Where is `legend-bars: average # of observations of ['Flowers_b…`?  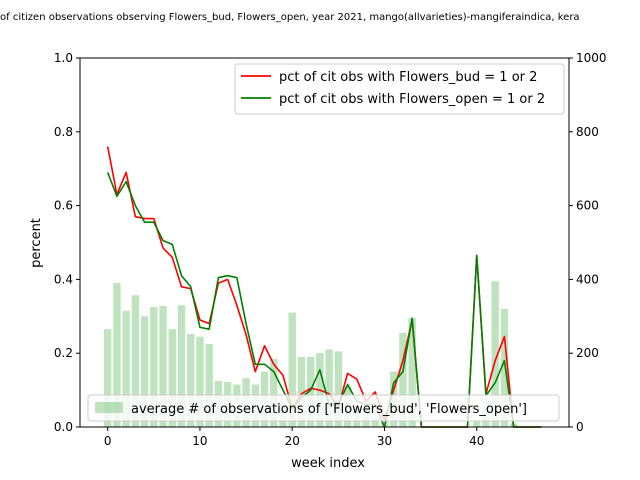 legend-bars: average # of observations of ['Flowers_b… is located at coordinates (323, 408).